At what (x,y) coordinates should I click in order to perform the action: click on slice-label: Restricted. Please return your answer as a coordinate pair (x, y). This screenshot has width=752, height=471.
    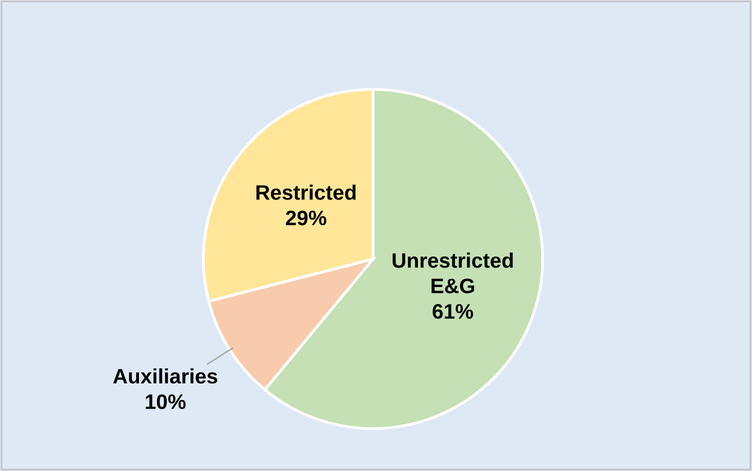
    Looking at the image, I should click on (306, 192).